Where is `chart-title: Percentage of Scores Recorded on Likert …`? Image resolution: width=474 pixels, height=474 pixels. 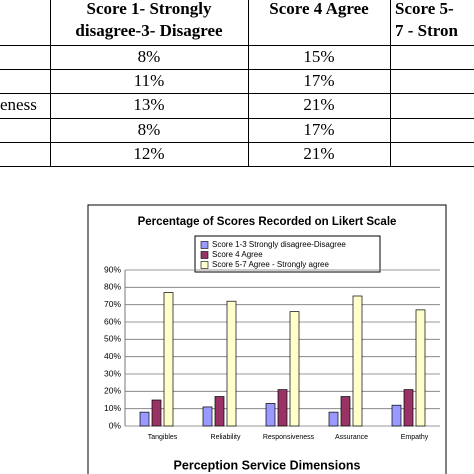 chart-title: Percentage of Scores Recorded on Likert … is located at coordinates (267, 222).